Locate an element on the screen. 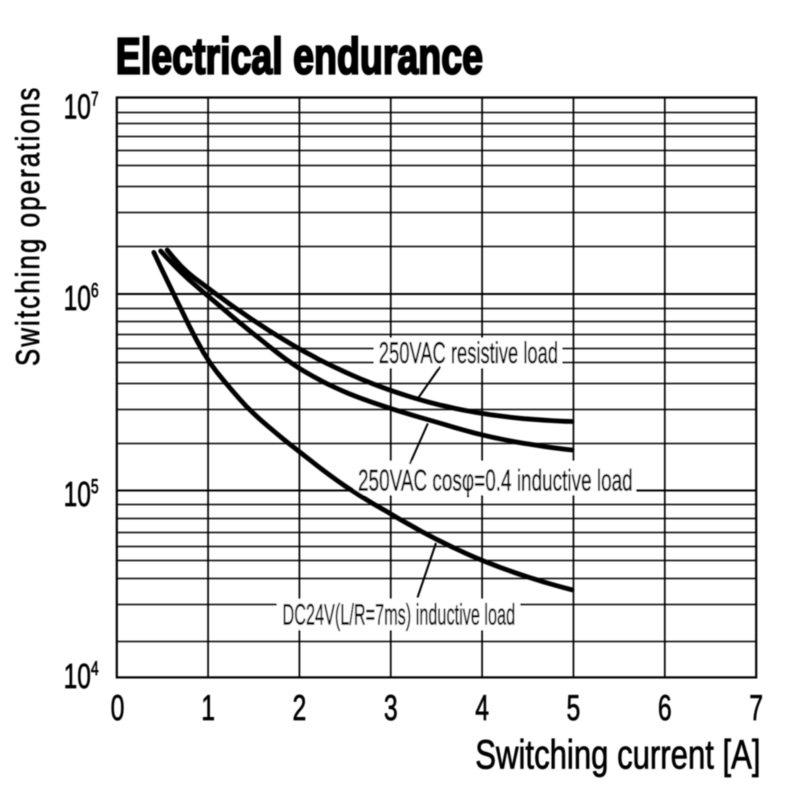 Image resolution: width=800 pixels, height=800 pixels. svg-text: 6 is located at coordinates (665, 707).